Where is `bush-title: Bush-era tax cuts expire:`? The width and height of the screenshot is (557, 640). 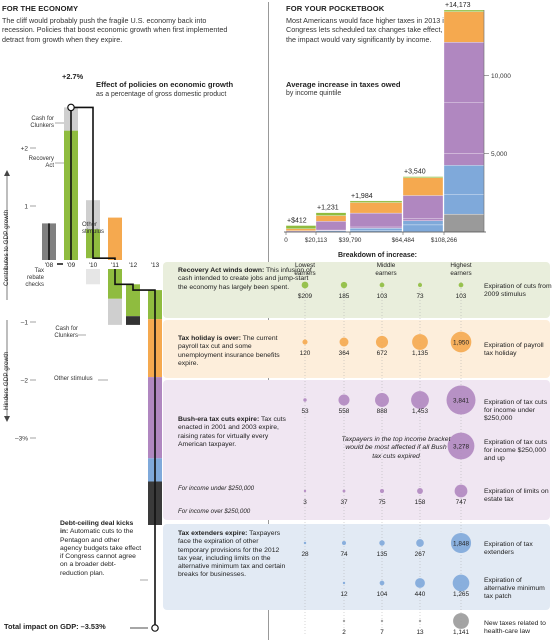 bush-title: Bush-era tax cuts expire: is located at coordinates (219, 419).